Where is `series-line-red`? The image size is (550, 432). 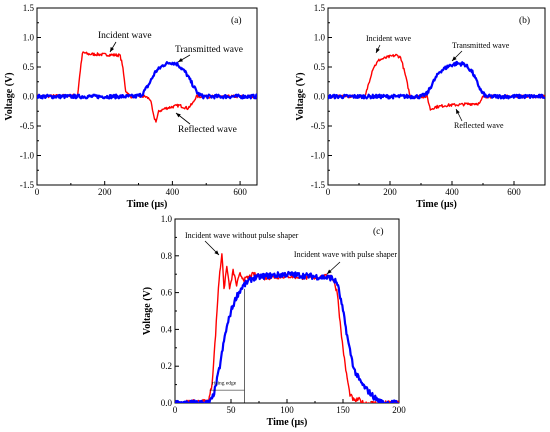 series-line-red is located at coordinates (436, 82).